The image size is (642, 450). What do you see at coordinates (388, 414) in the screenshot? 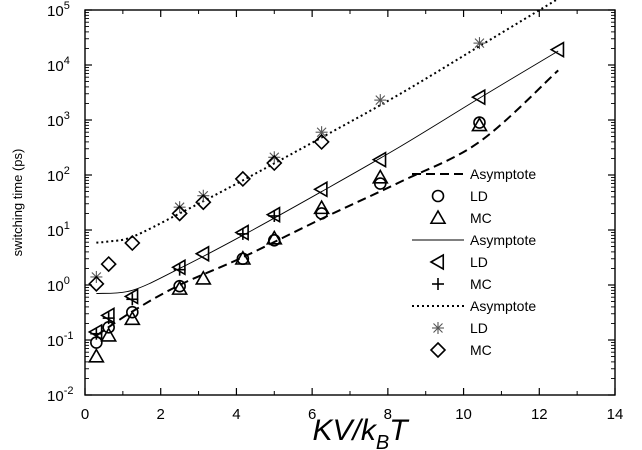
I see `x-tick-label: 8` at bounding box center [388, 414].